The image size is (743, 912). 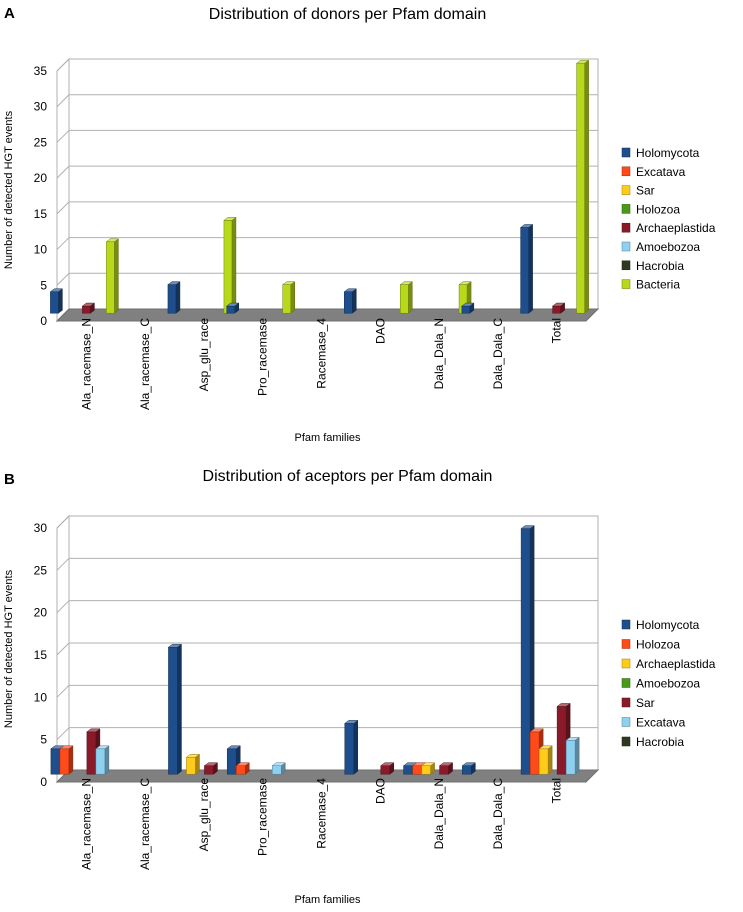 What do you see at coordinates (56, 301) in the screenshot?
I see `bar-holomycota-ala_racemase_n` at bounding box center [56, 301].